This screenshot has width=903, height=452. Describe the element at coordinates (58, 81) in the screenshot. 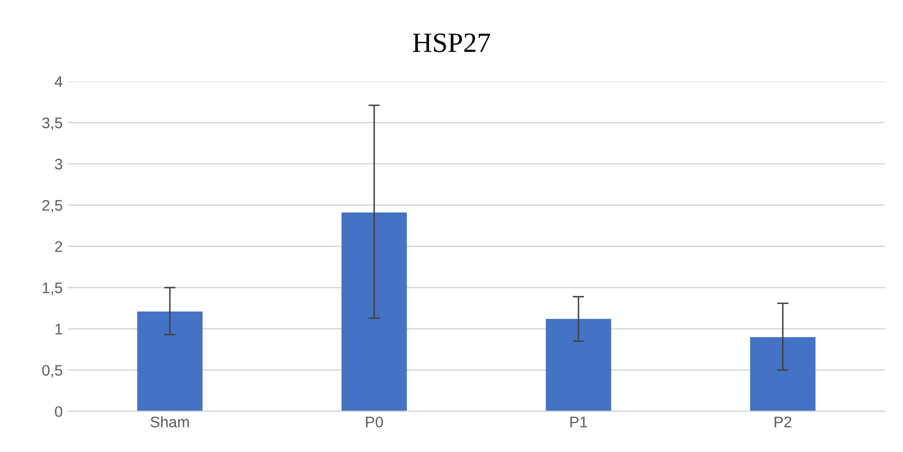

I see `y-tick-label: 4` at that location.